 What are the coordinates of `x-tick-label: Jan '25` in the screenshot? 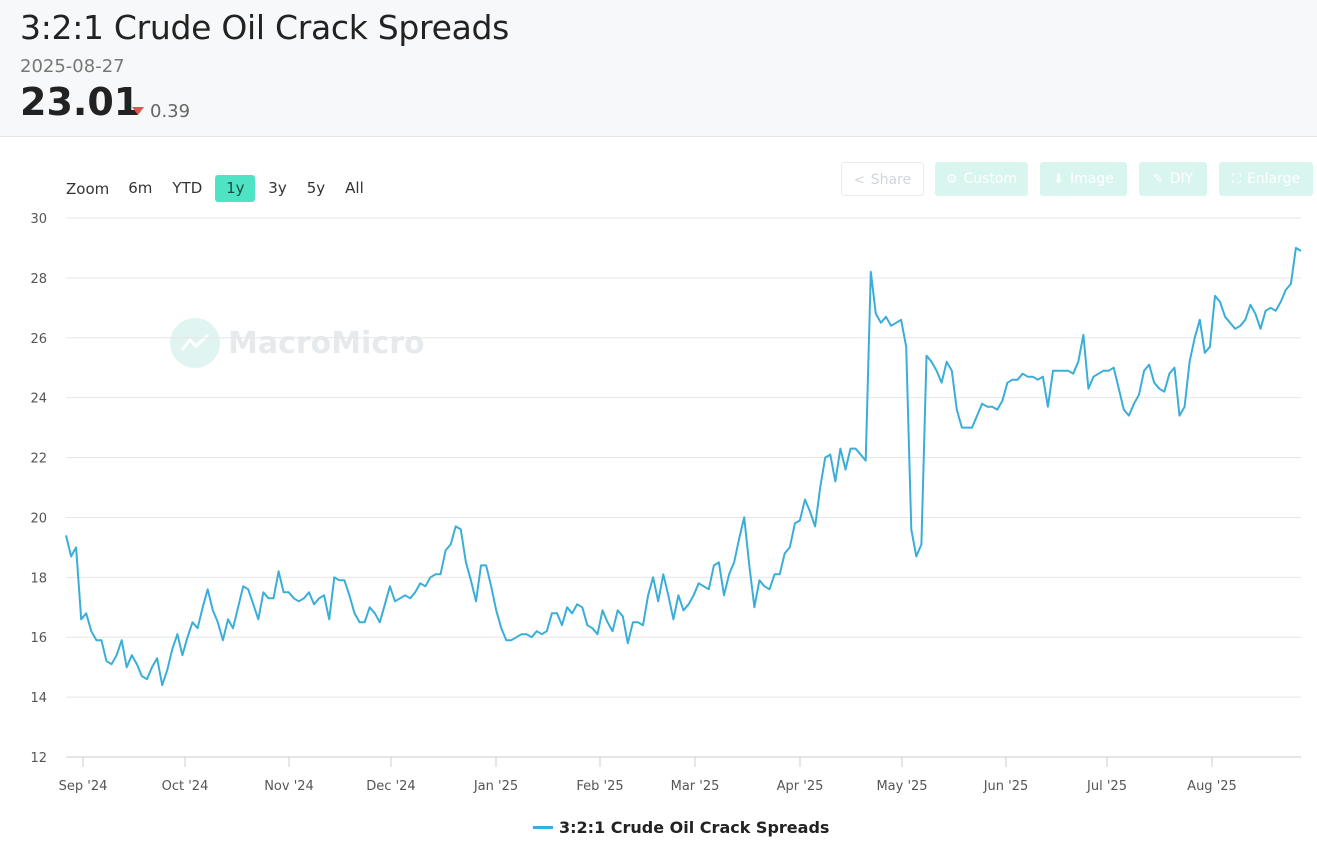 It's located at (495, 786).